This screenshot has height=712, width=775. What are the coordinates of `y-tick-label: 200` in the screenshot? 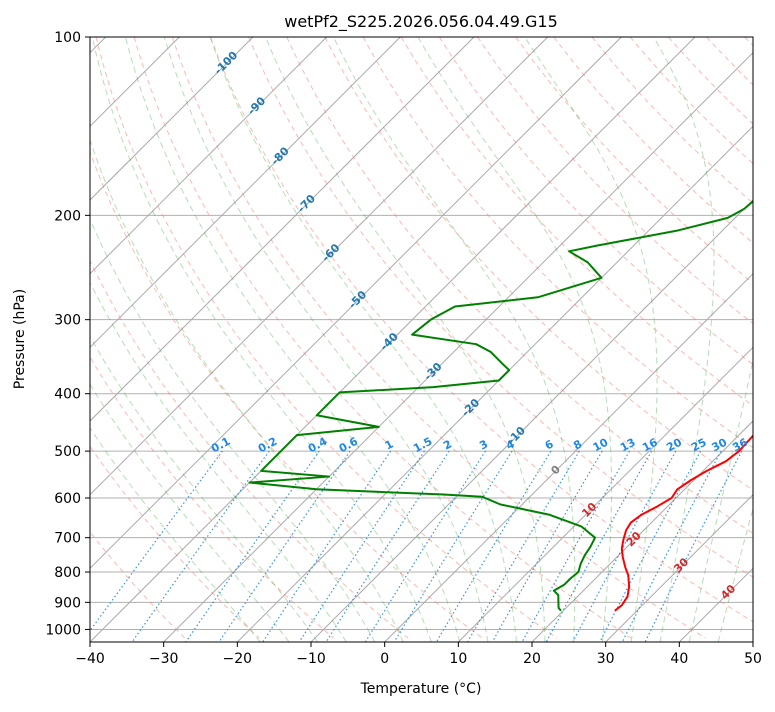 It's located at (67, 216).